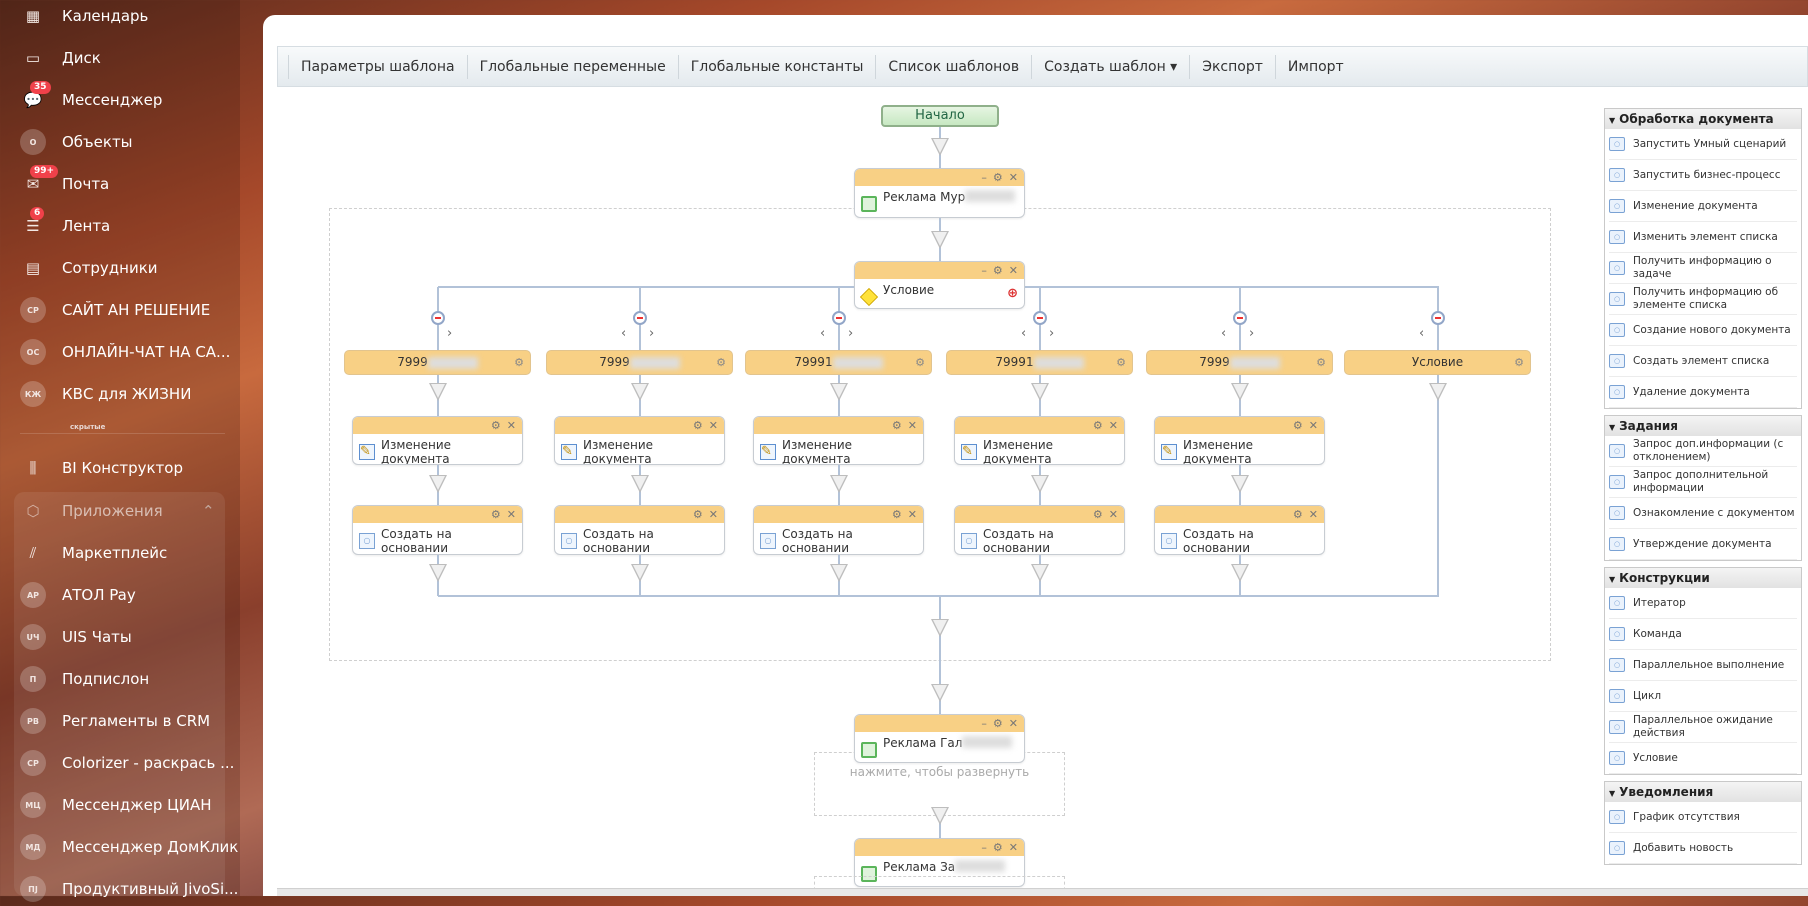 This screenshot has width=1808, height=906. I want to click on toolbar-button: Экспорт, so click(1232, 66).